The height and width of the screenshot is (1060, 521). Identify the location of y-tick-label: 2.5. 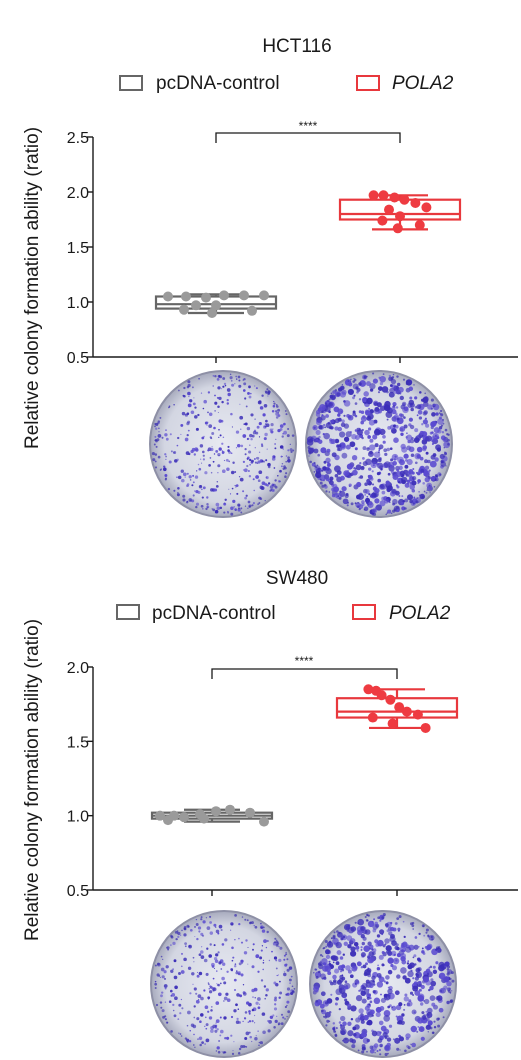
(78, 138).